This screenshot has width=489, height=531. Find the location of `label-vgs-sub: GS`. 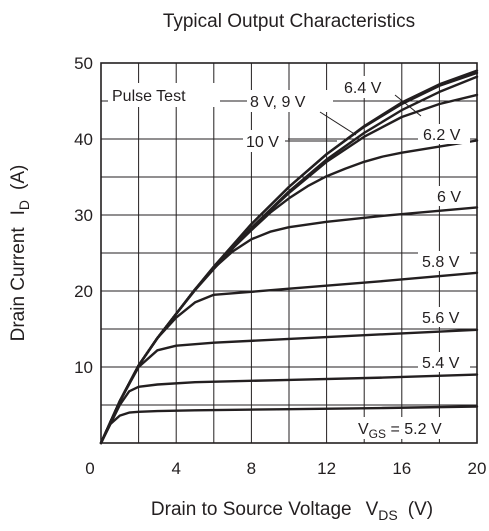

label-vgs-sub: GS is located at coordinates (377, 434).